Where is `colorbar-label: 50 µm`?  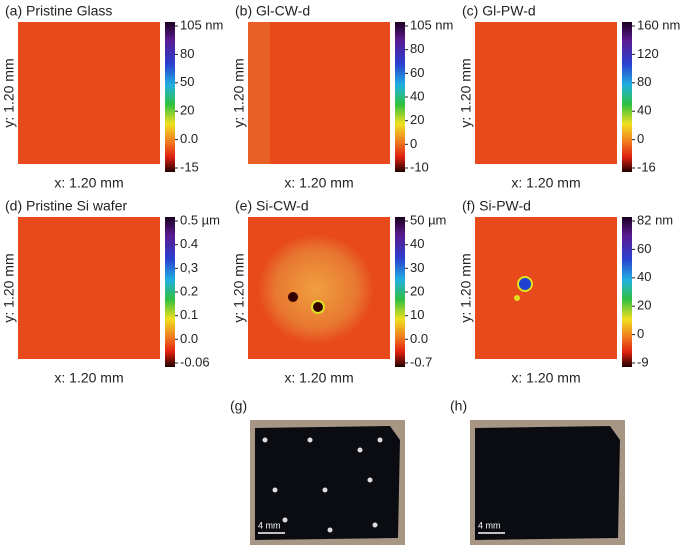
colorbar-label: 50 µm is located at coordinates (428, 219).